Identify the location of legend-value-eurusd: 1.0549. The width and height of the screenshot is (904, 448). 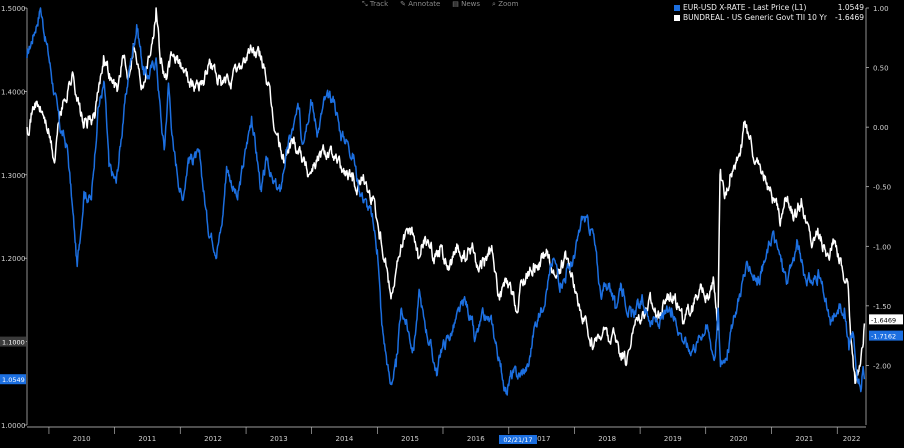
(850, 7).